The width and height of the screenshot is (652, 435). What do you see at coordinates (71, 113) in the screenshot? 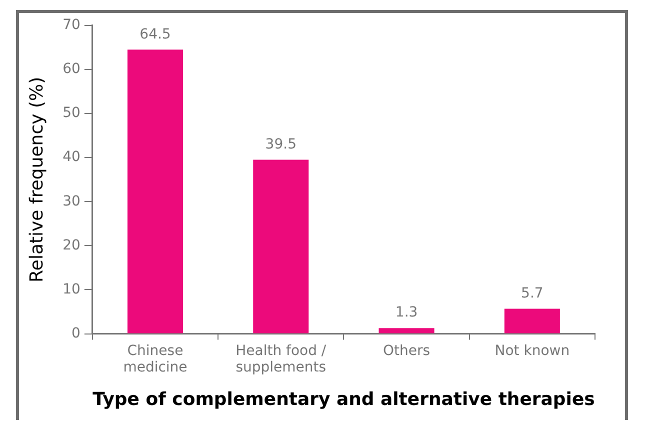
I see `y-tick-label: 50` at bounding box center [71, 113].